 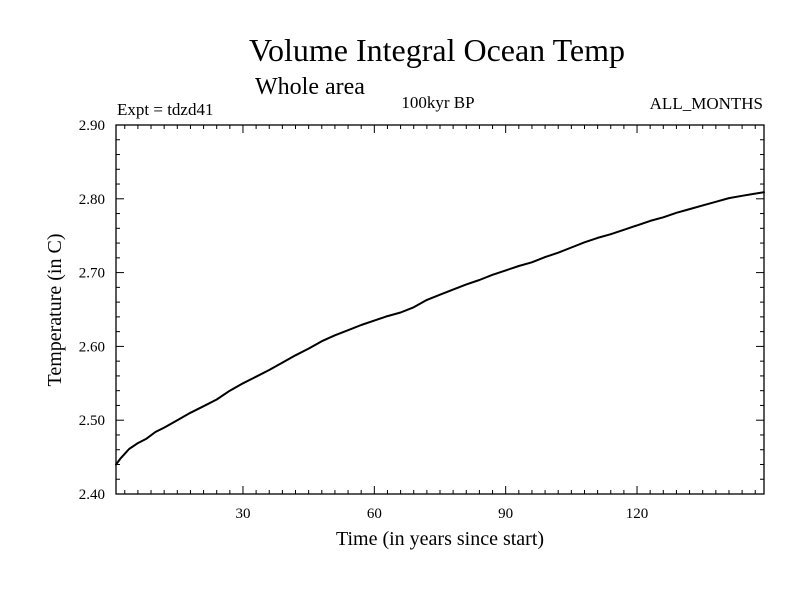 What do you see at coordinates (92, 421) in the screenshot?
I see `y-tick-label: 2.50` at bounding box center [92, 421].